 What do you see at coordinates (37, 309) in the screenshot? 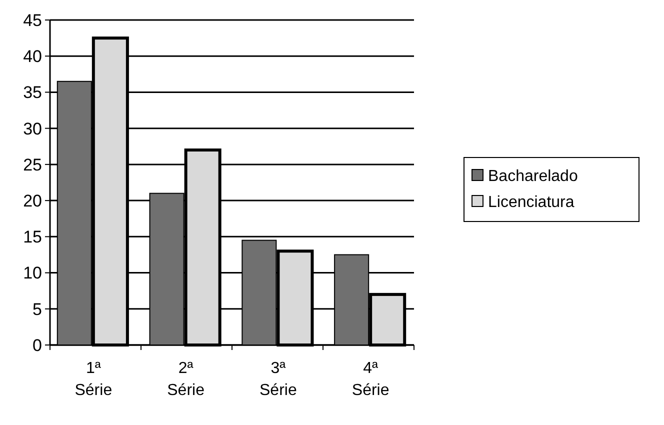
I see `y-tick-label: 5` at bounding box center [37, 309].